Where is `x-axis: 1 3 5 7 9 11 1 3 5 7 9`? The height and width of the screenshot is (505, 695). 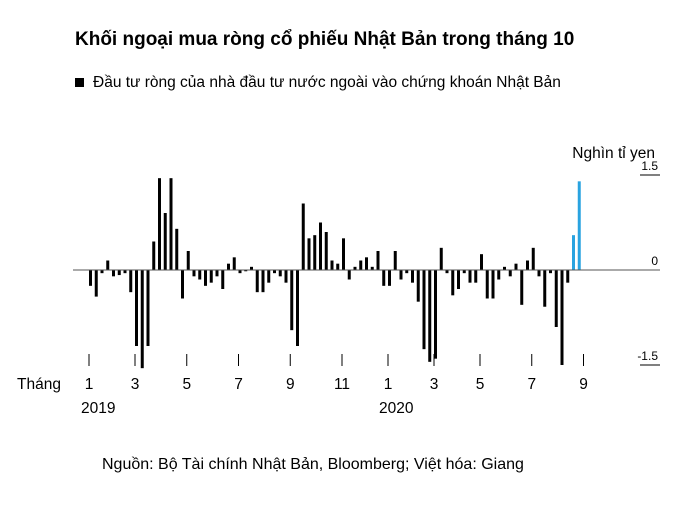 x-axis: 1 3 5 7 9 11 1 3 5 7 9 is located at coordinates (336, 373).